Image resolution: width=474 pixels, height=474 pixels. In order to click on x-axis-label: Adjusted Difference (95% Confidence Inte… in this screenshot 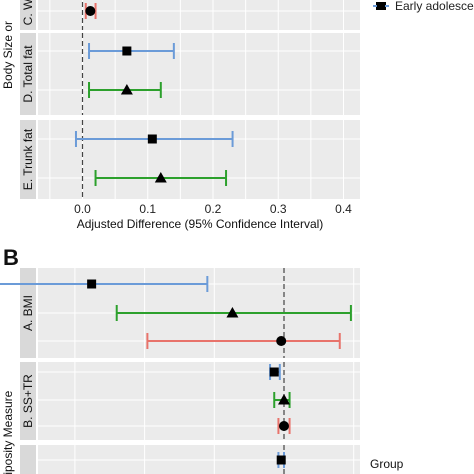, I will do `click(200, 224)`.